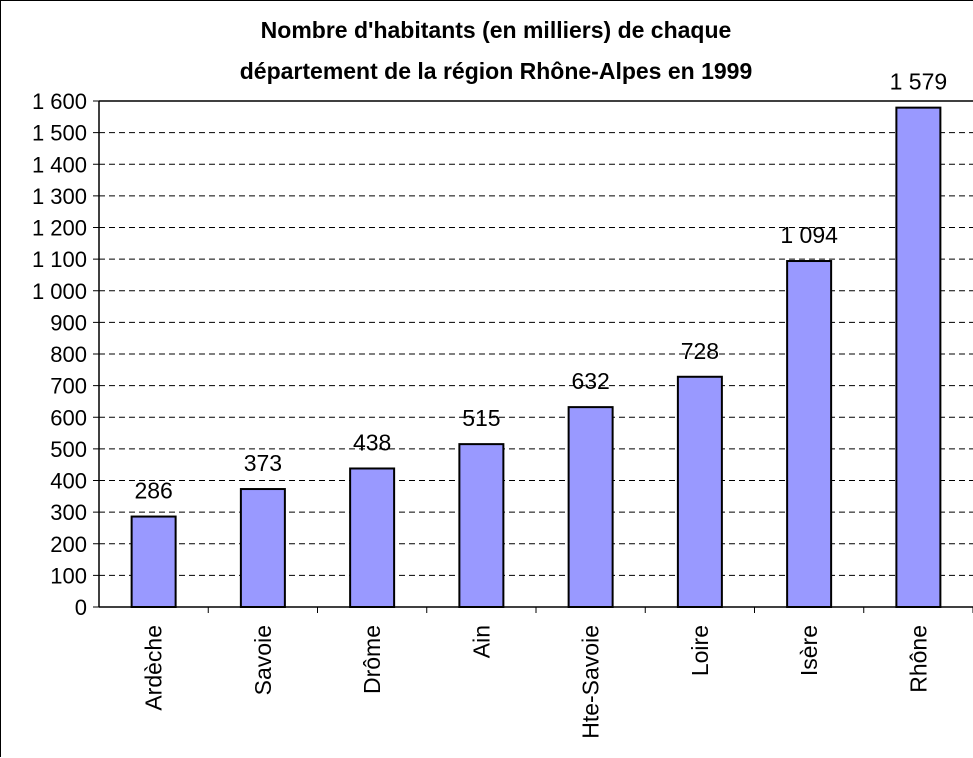  Describe the element at coordinates (68, 575) in the screenshot. I see `y-tick-label: 100` at that location.